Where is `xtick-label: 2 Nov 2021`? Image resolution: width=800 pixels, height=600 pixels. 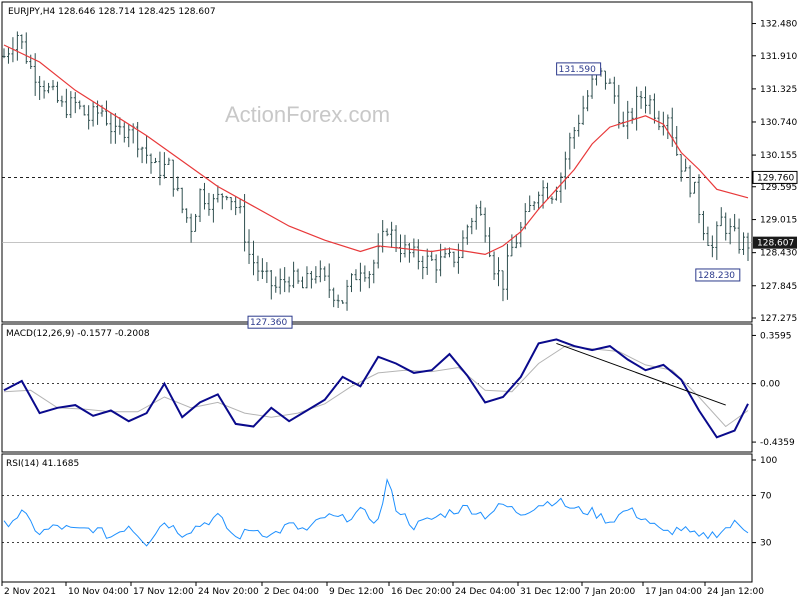
xtick-label: 2 Nov 2021 is located at coordinates (30, 592).